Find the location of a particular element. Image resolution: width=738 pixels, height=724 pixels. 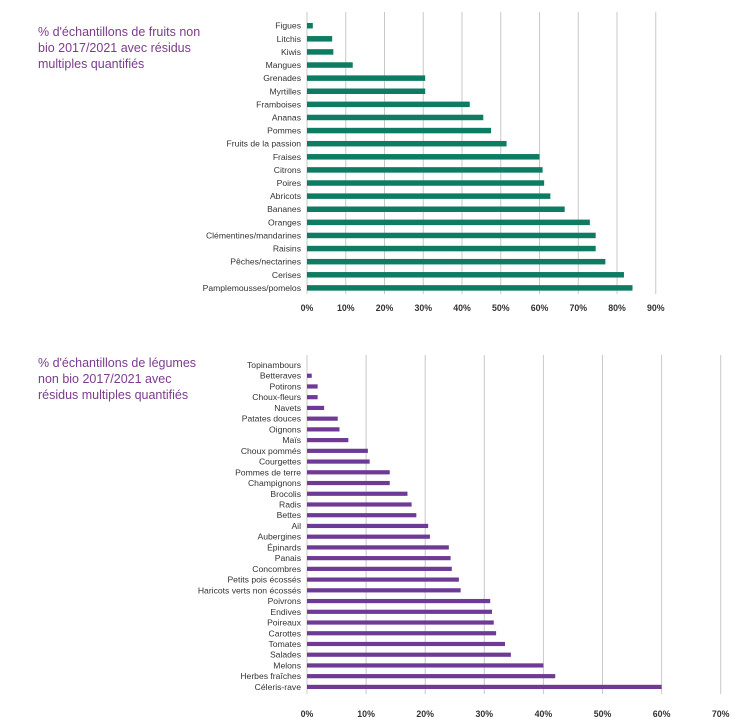

fruit-category-label: Mangues is located at coordinates (283, 65).